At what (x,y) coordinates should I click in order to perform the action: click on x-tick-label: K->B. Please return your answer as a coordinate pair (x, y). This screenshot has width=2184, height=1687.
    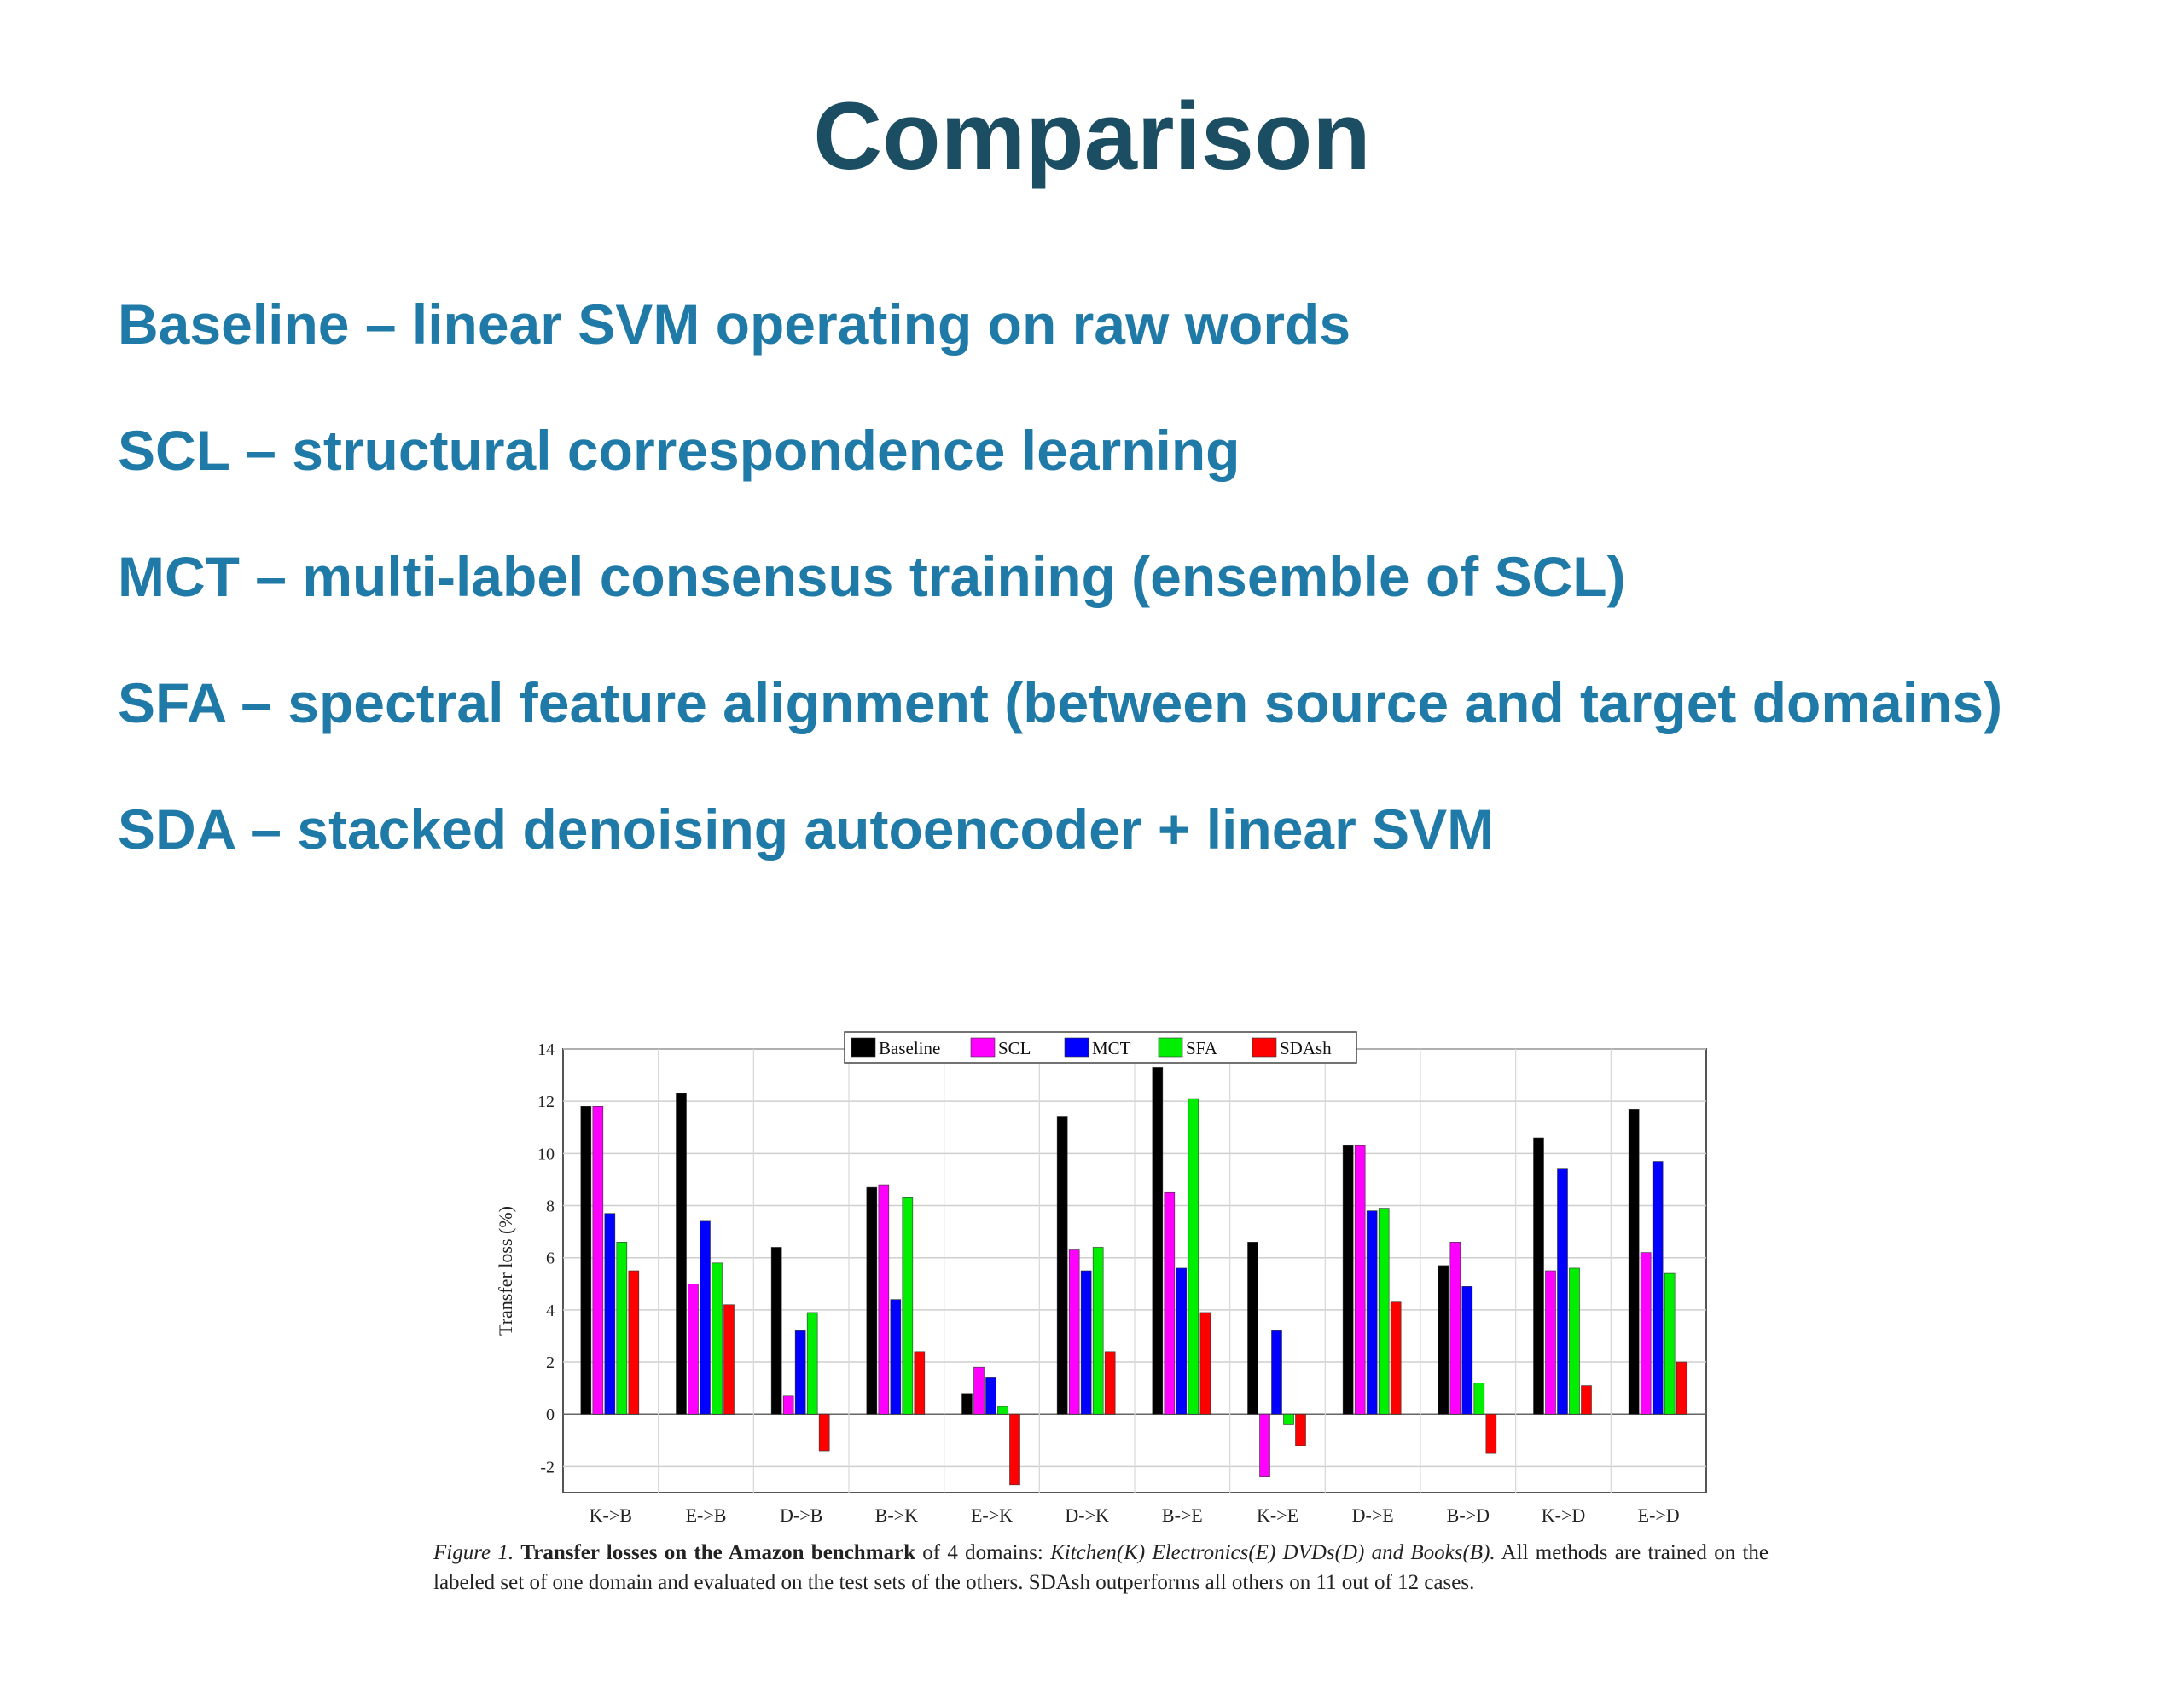
    Looking at the image, I should click on (611, 1515).